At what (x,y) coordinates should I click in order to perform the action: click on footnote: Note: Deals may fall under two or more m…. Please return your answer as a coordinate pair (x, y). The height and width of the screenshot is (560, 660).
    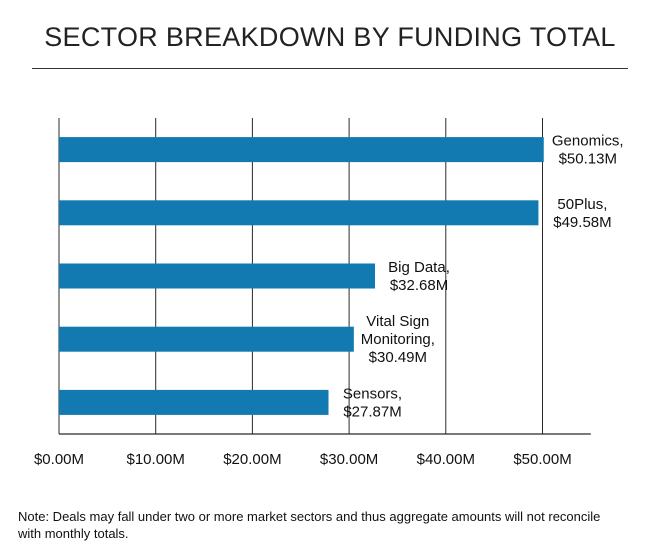
    Looking at the image, I should click on (309, 525).